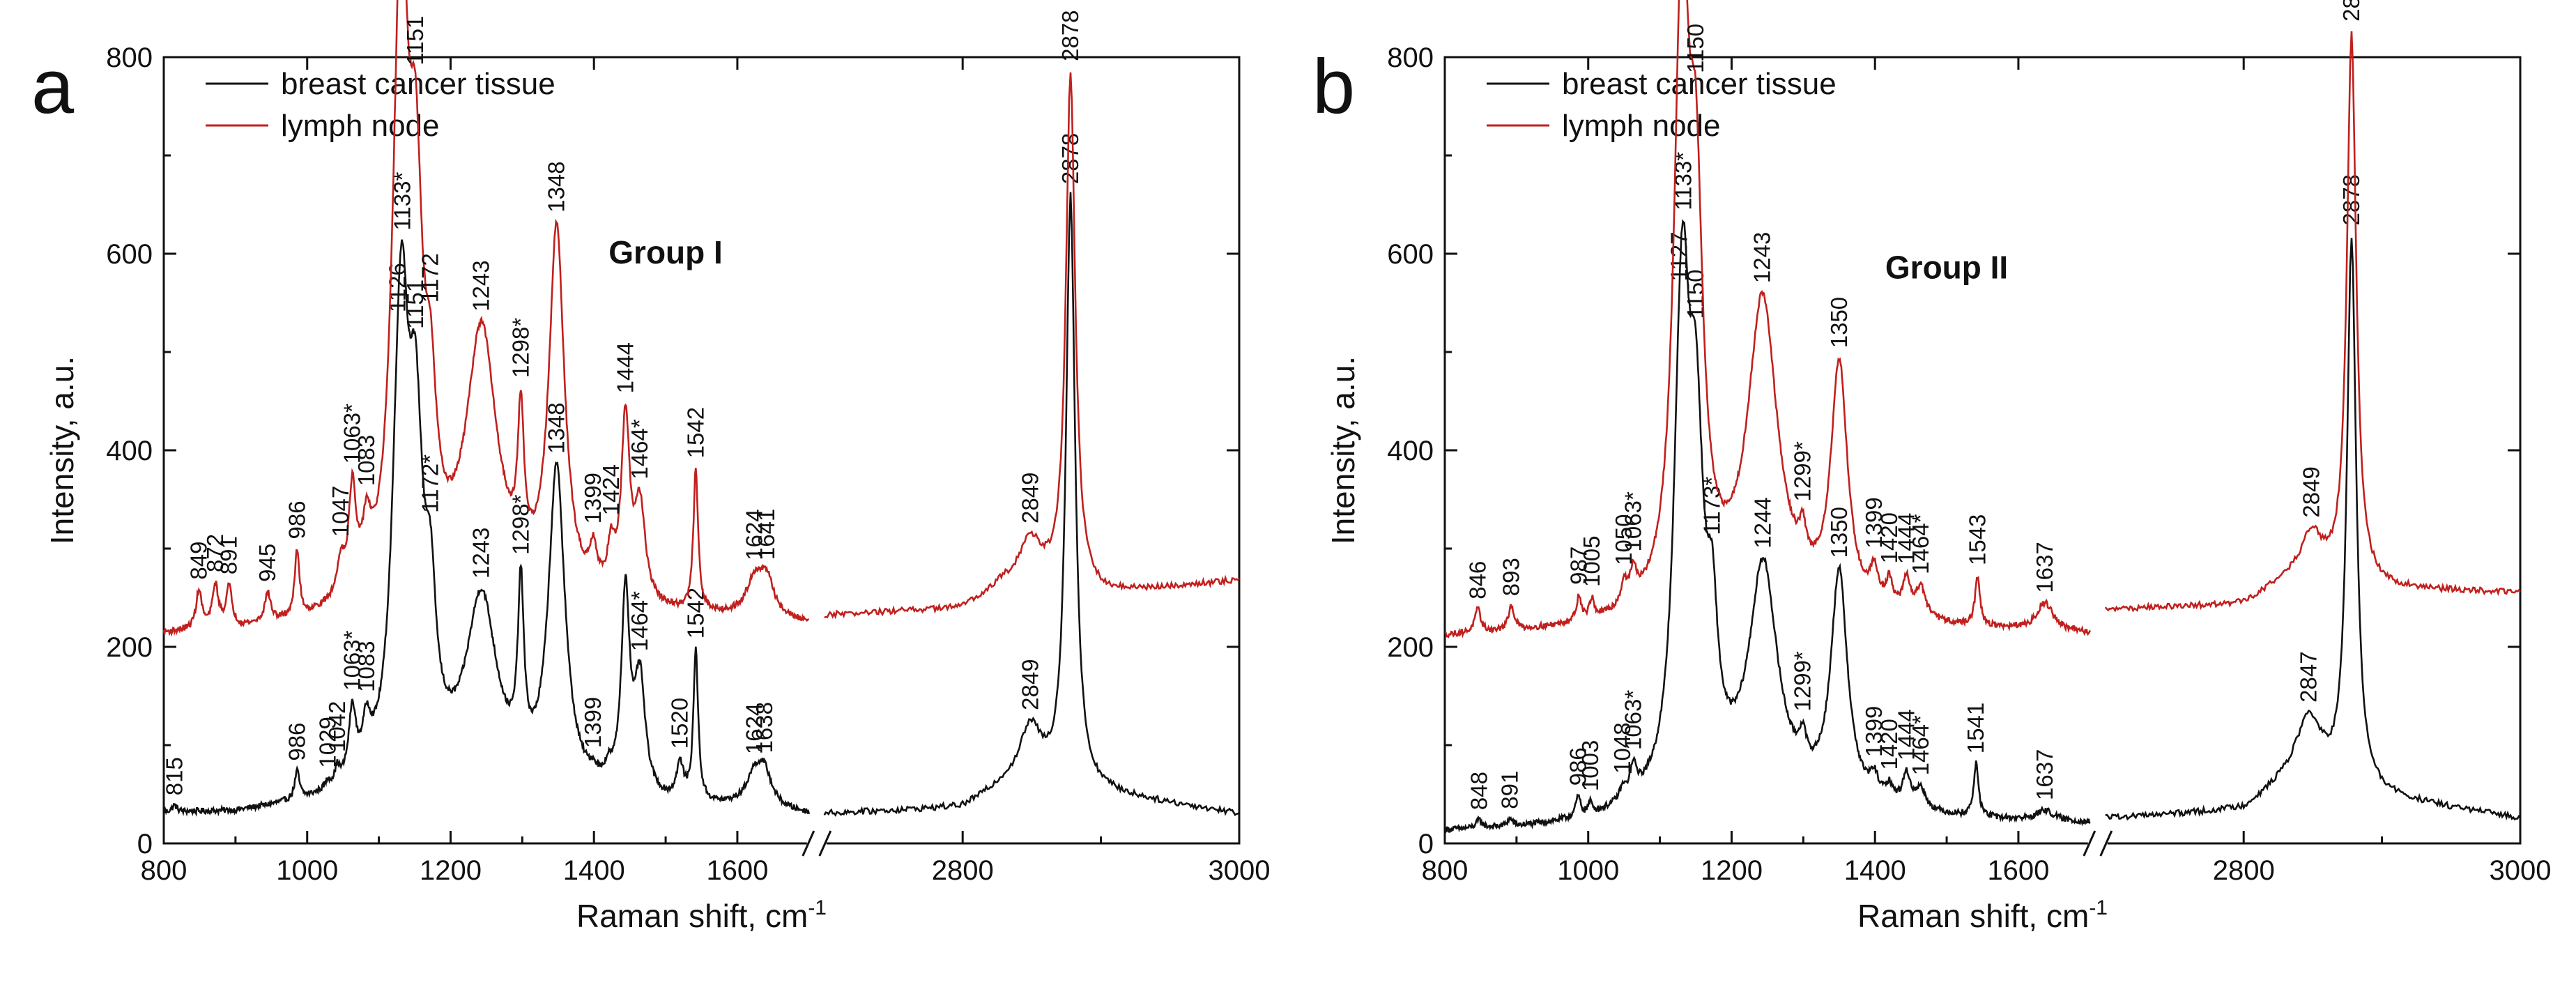  Describe the element at coordinates (1333, 87) in the screenshot. I see `panel-letter: b` at that location.